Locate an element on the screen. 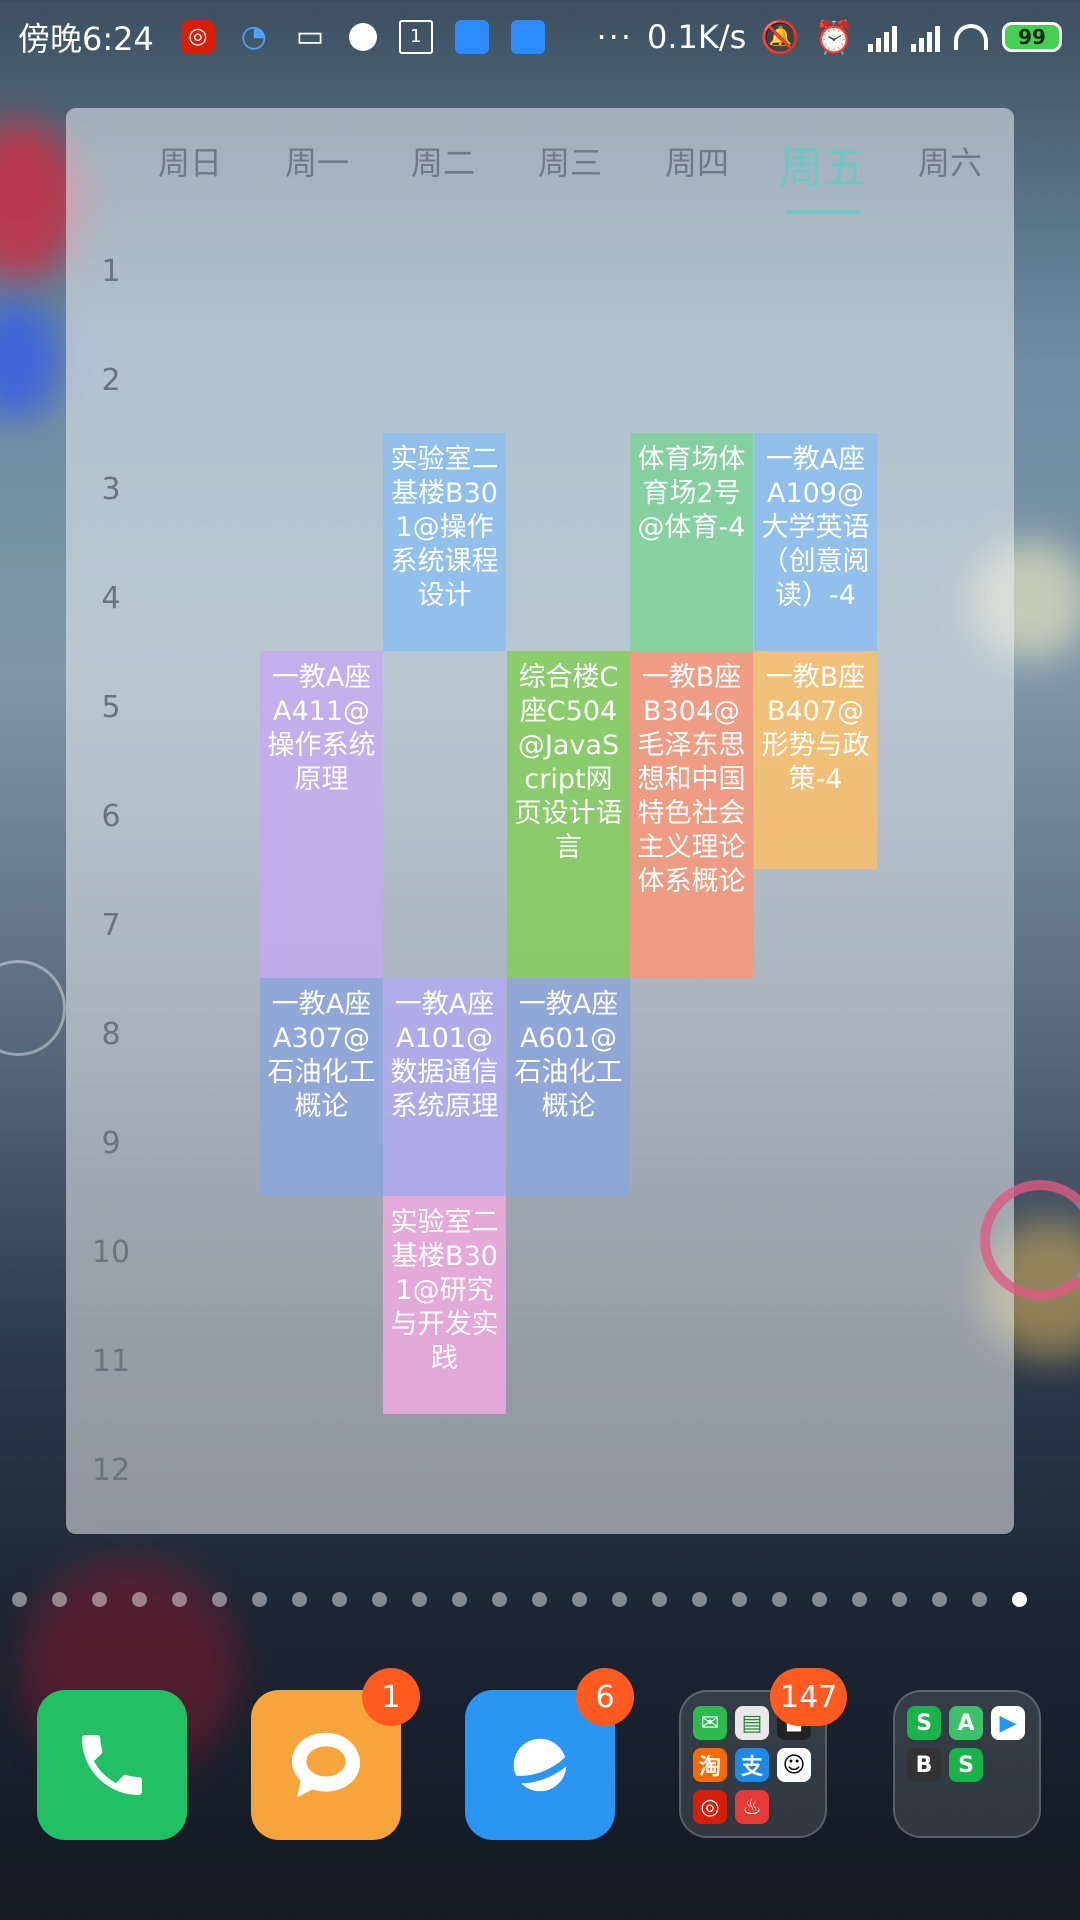 The image size is (1080, 1920). chat-bubble-icon is located at coordinates (326, 1765).